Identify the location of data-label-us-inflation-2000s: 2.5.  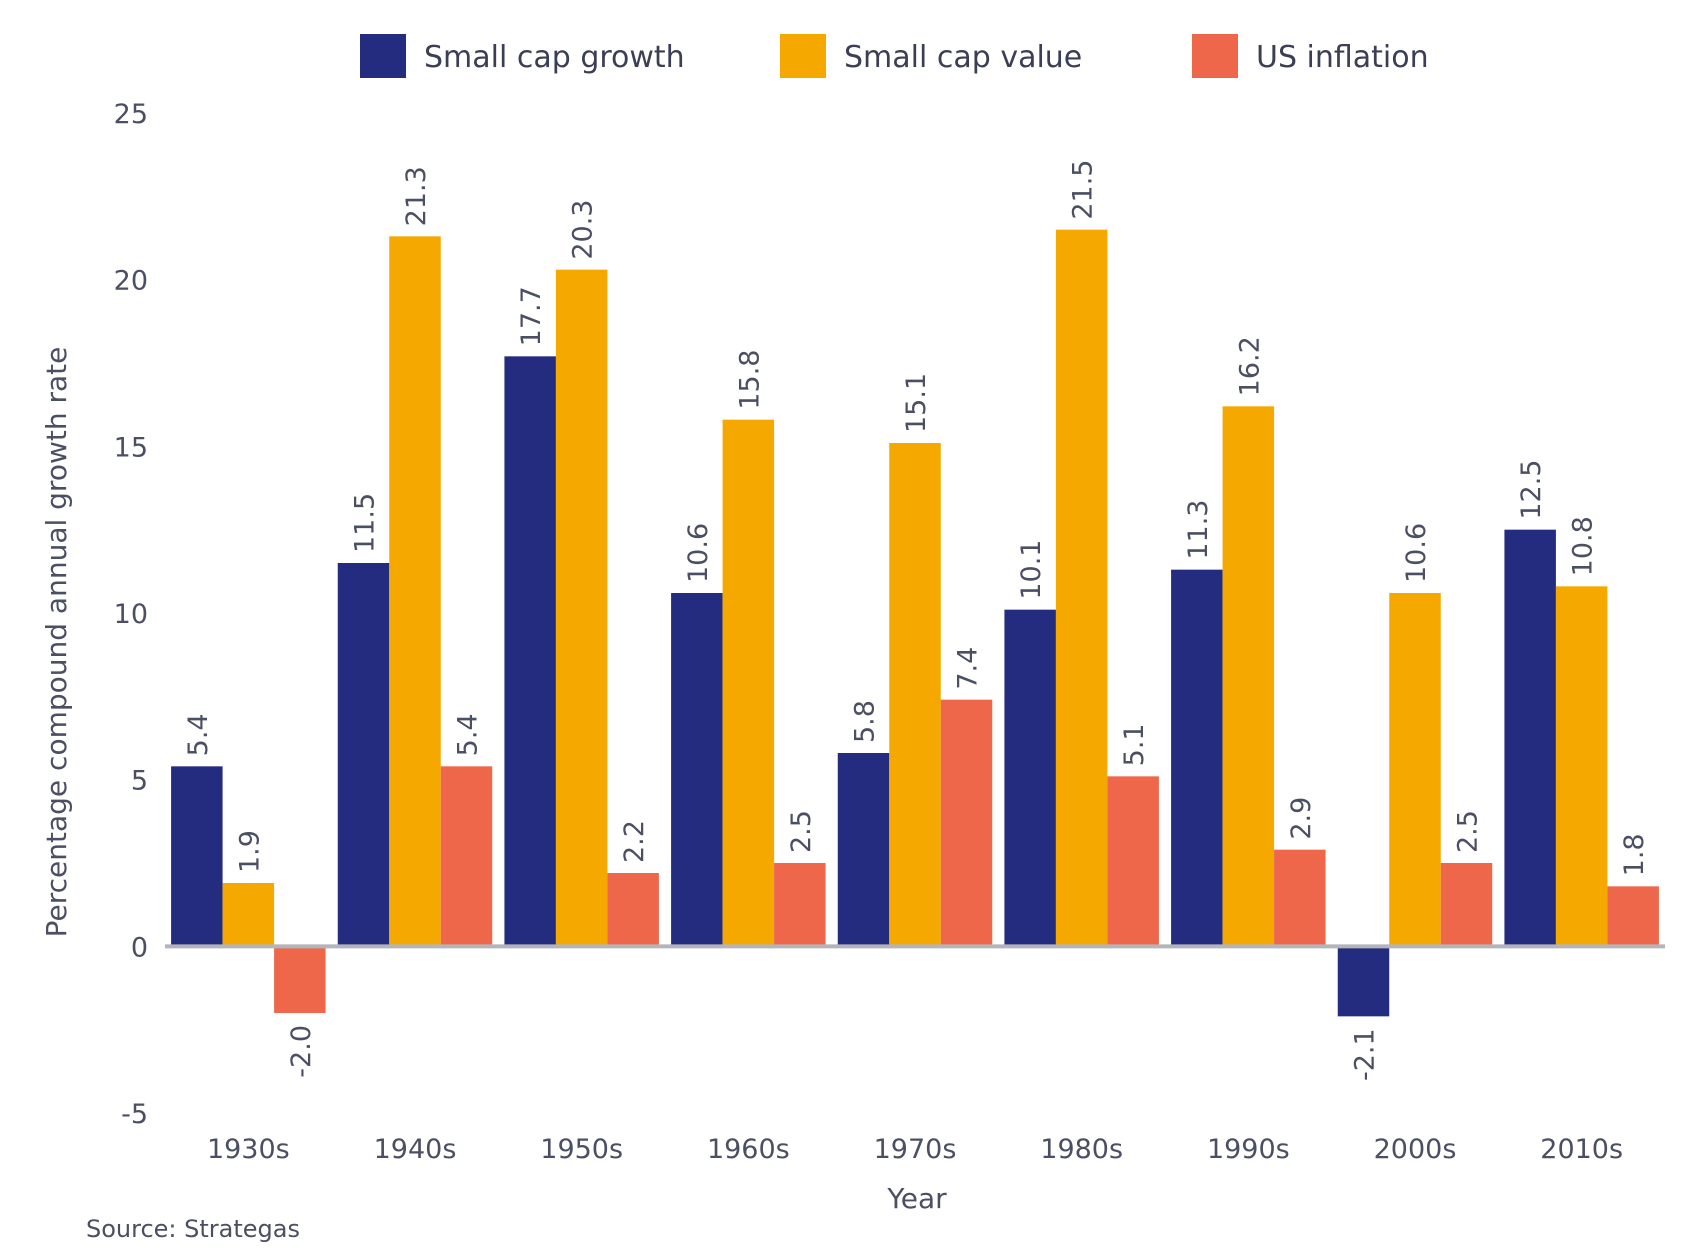
(1468, 831).